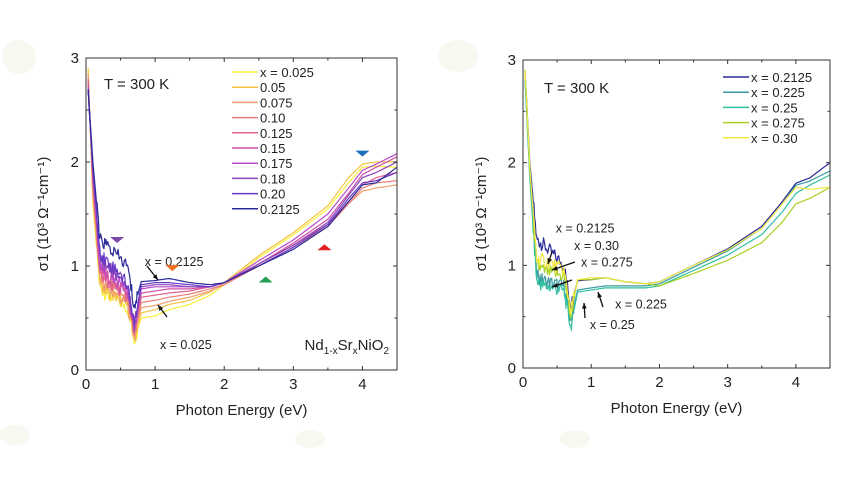 The image size is (859, 483). What do you see at coordinates (272, 118) in the screenshot?
I see `legend-label: 0.10` at bounding box center [272, 118].